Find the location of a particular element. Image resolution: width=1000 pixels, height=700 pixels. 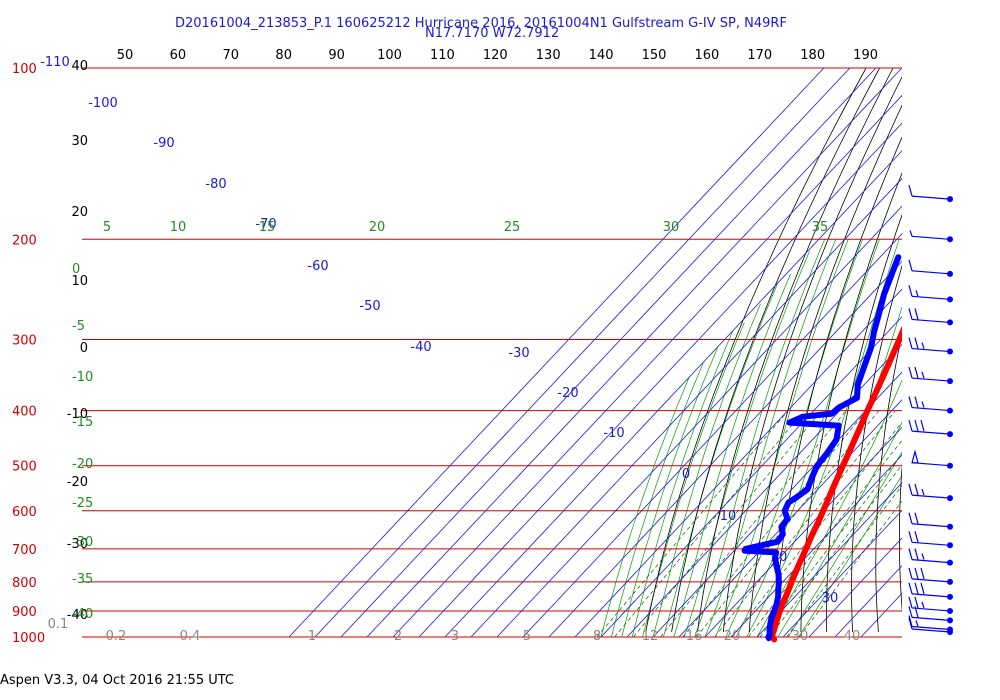

isotherm-label: -70 is located at coordinates (265, 224).